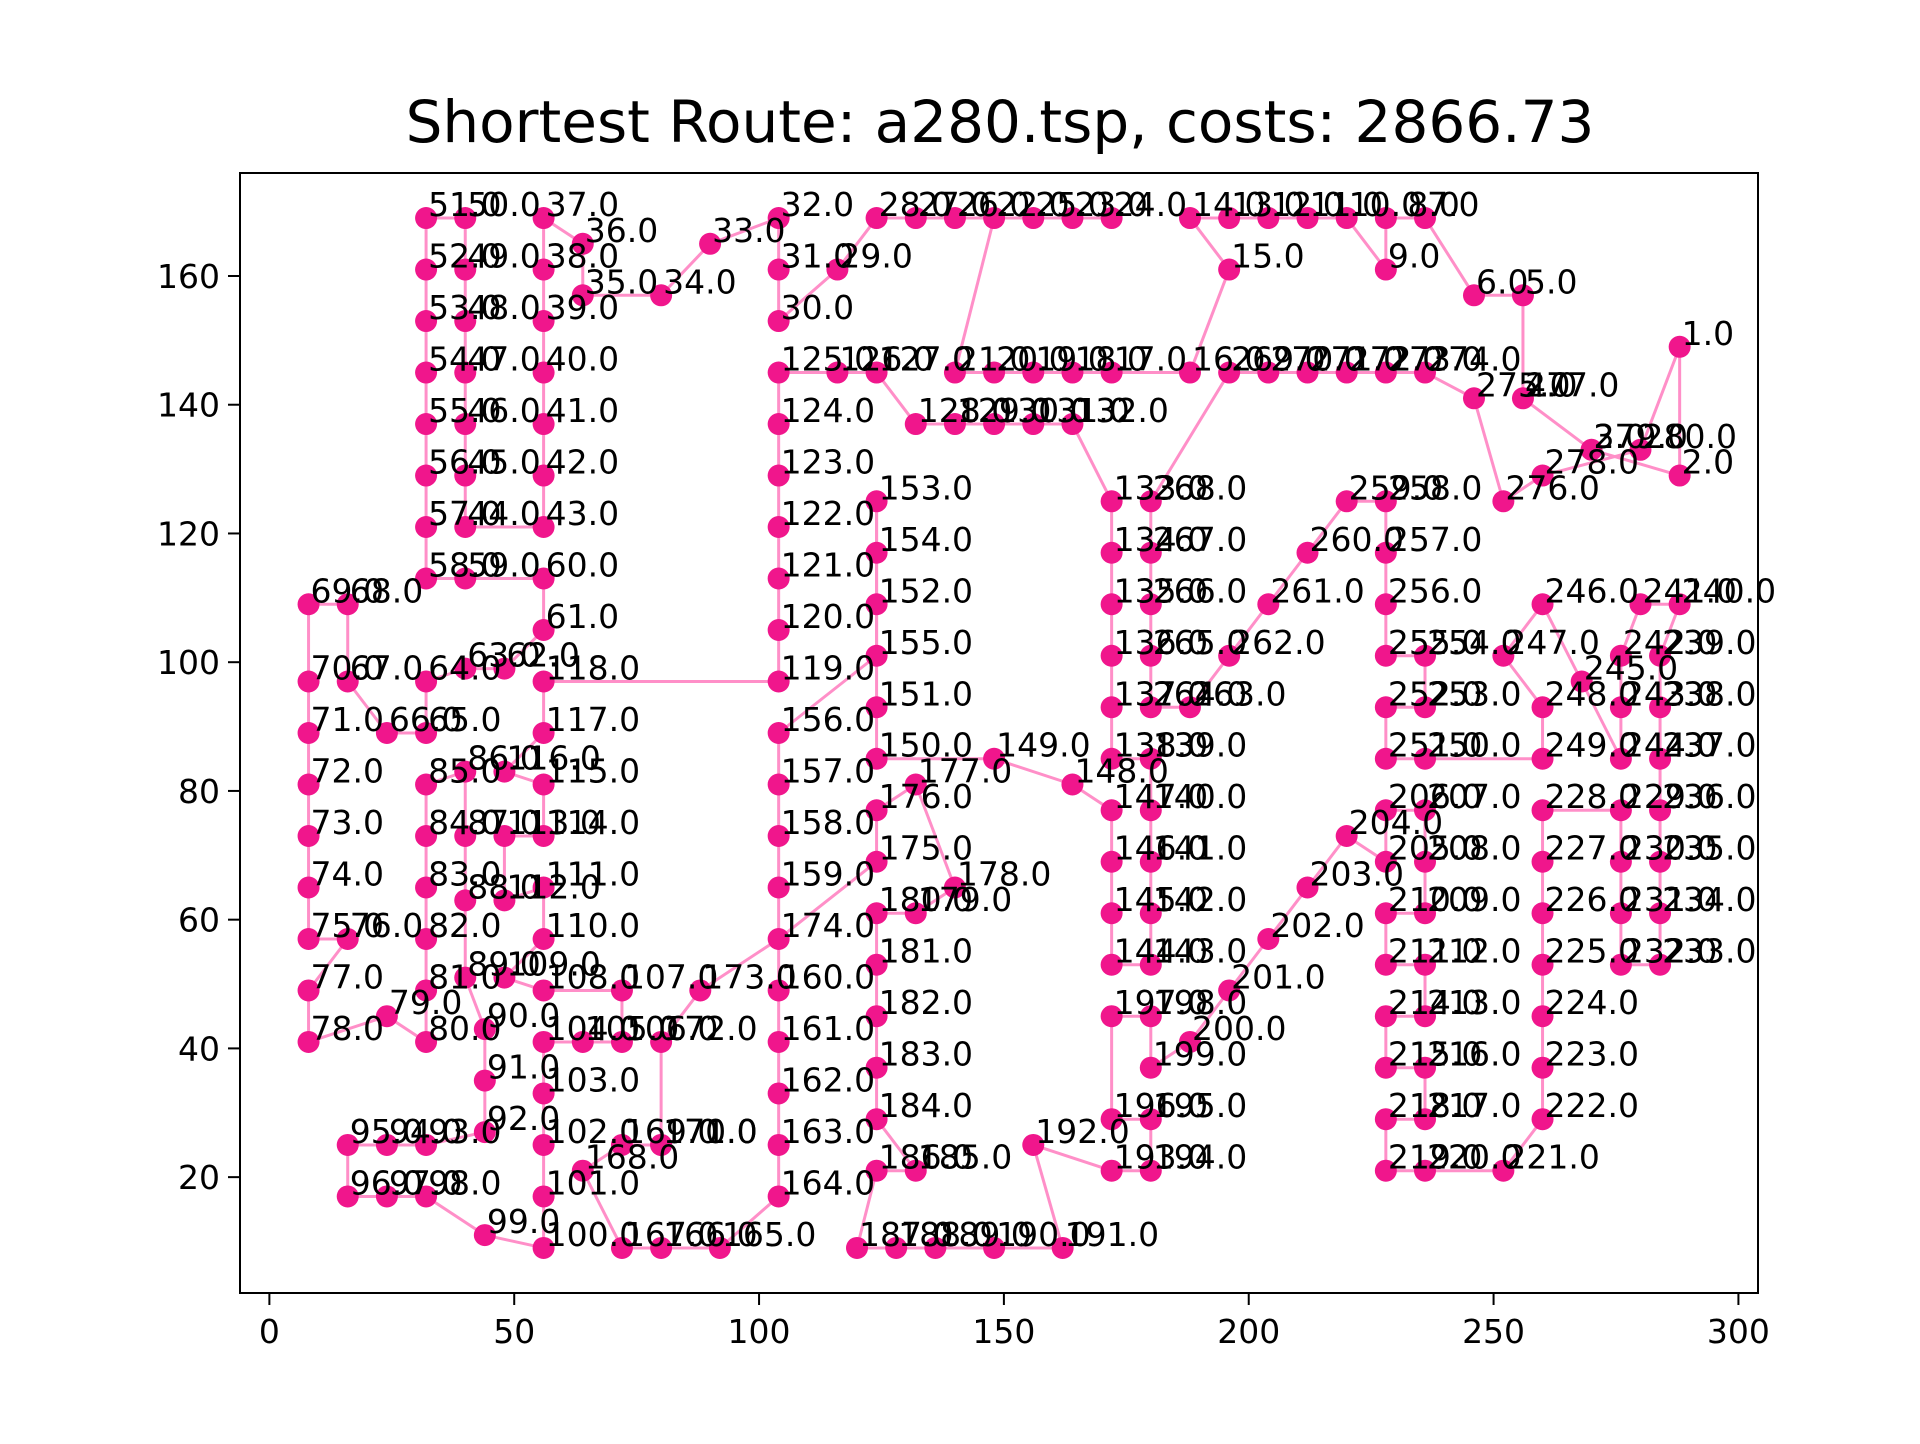  Describe the element at coordinates (503, 513) in the screenshot. I see `city-label: 44.0` at that location.